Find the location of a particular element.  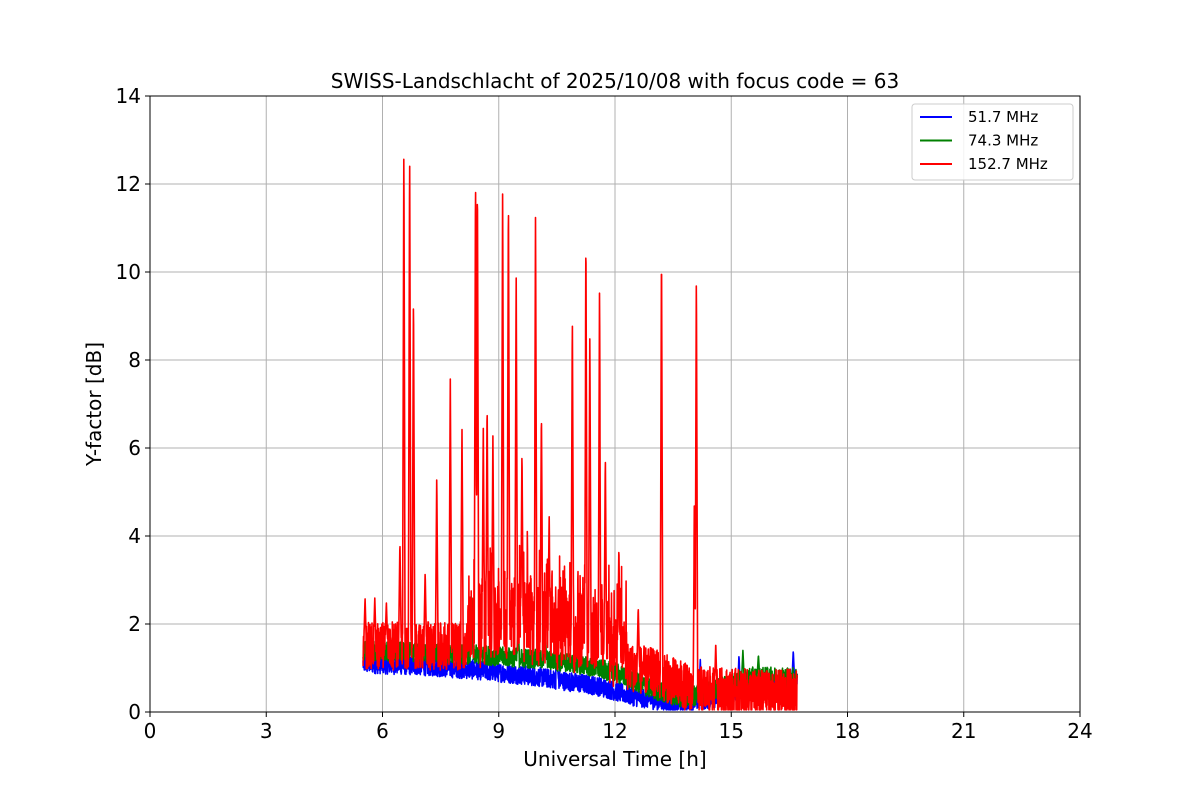

legend: 51.7 MHz 74.3 MHz 152.7 MHz is located at coordinates (992, 142).